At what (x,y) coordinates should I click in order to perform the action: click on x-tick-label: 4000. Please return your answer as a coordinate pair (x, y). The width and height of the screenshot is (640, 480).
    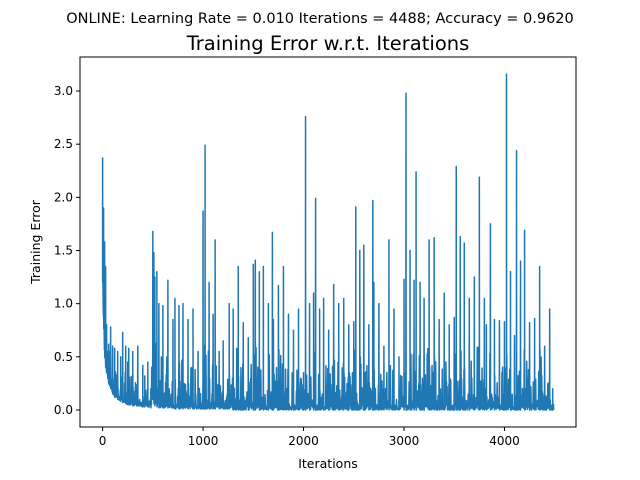
    Looking at the image, I should click on (504, 441).